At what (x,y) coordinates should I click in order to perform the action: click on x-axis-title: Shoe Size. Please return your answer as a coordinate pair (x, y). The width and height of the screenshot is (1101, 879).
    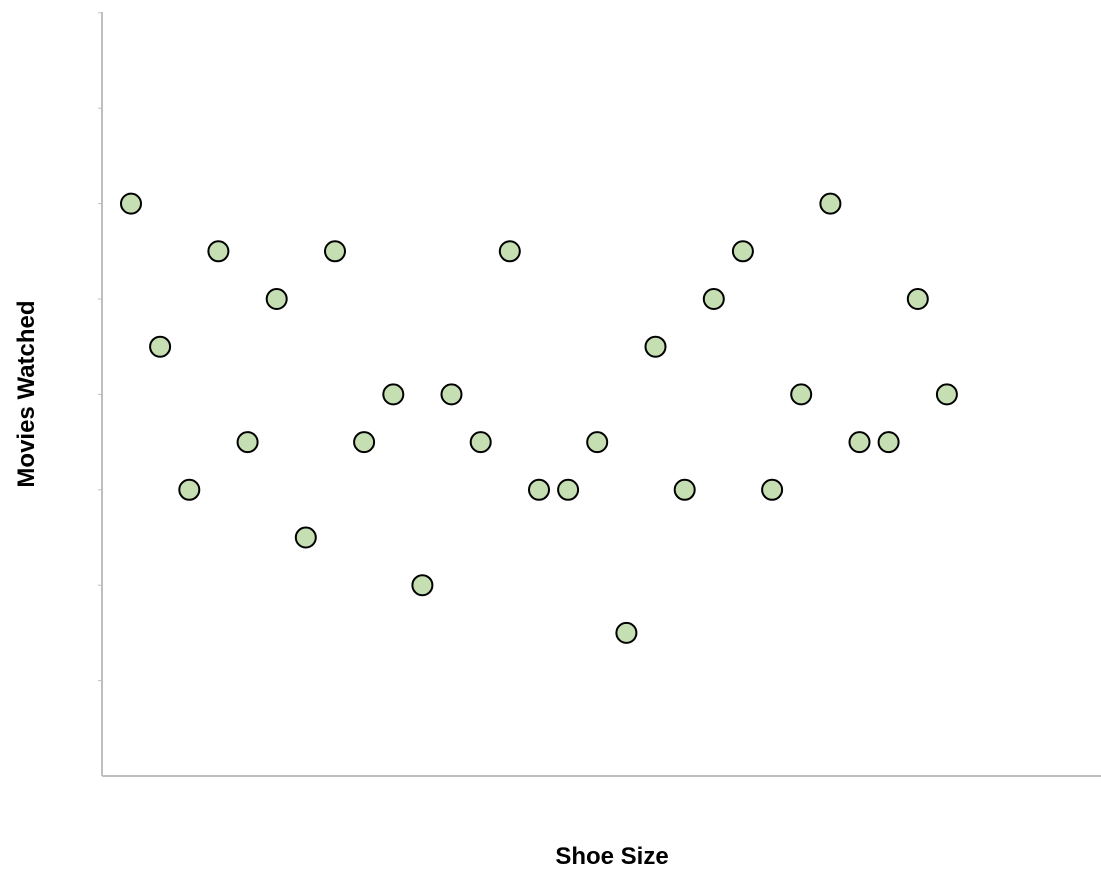
    Looking at the image, I should click on (611, 856).